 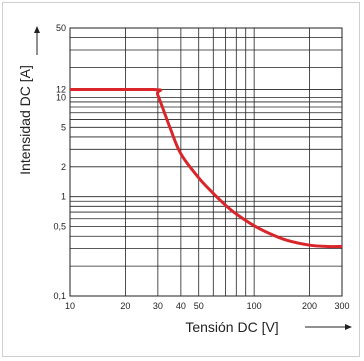 I want to click on x-tick-label: 100, so click(x=254, y=306).